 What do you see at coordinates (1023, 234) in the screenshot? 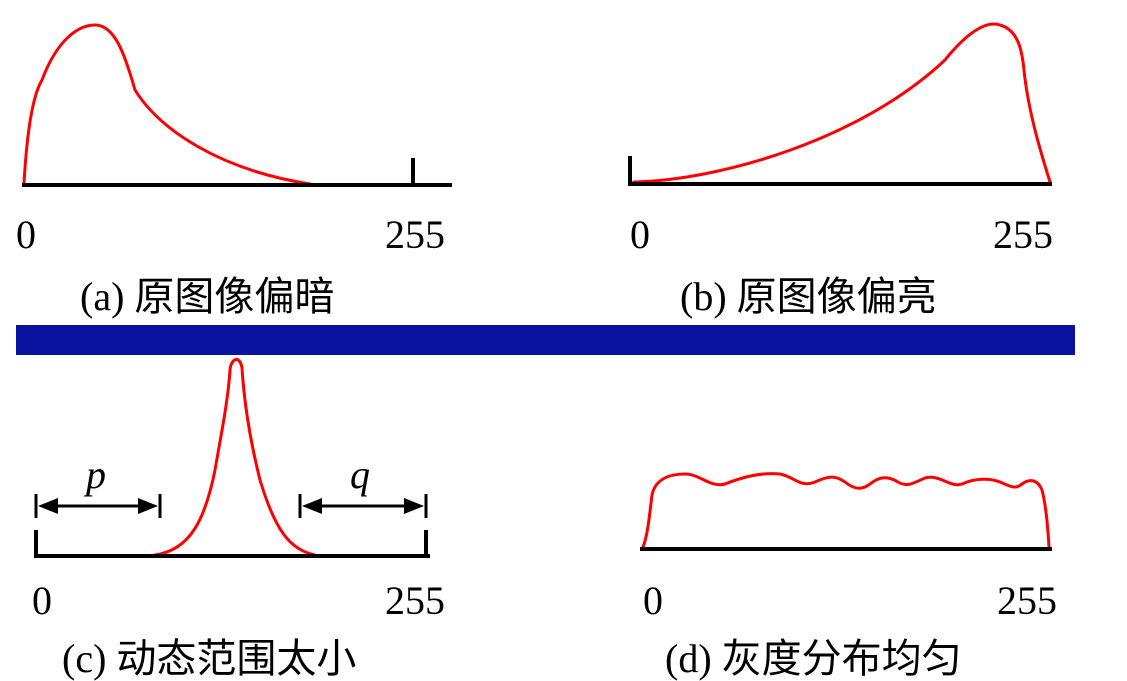
I see `panel-b-axis-end-label: 255` at bounding box center [1023, 234].